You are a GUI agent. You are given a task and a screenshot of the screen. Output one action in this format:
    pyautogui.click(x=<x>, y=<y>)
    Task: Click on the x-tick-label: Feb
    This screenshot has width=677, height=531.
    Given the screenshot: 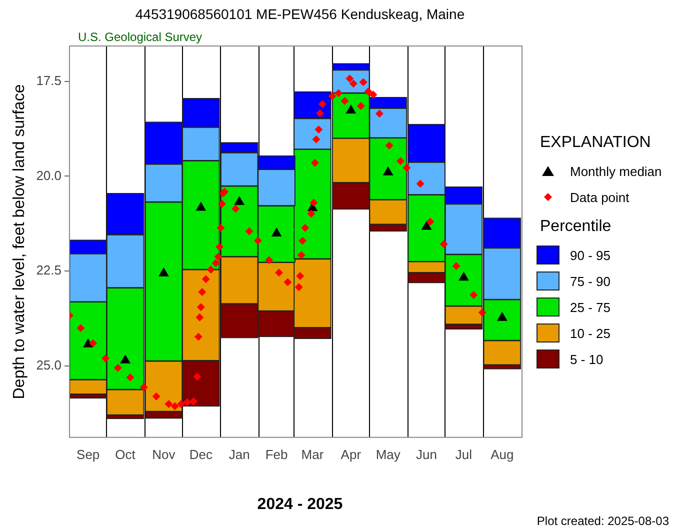 What is the action you would take?
    pyautogui.click(x=276, y=454)
    